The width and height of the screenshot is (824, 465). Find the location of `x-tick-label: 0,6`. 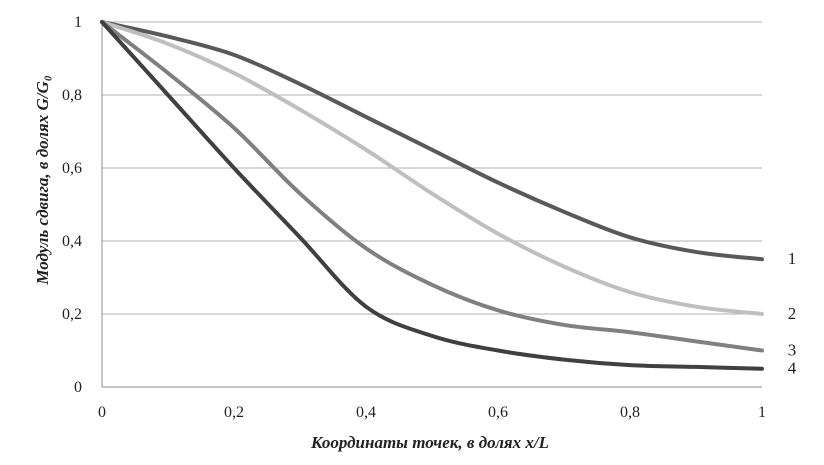

x-tick-label: 0,6 is located at coordinates (498, 412).